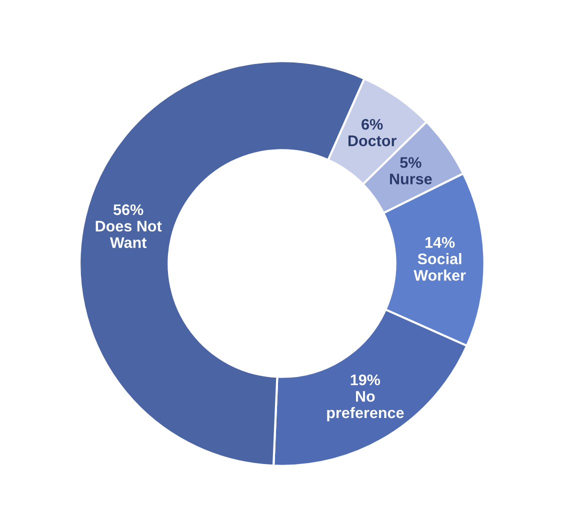 Image resolution: width=564 pixels, height=527 pixels. Describe the element at coordinates (411, 162) in the screenshot. I see `data-label: 5%` at that location.